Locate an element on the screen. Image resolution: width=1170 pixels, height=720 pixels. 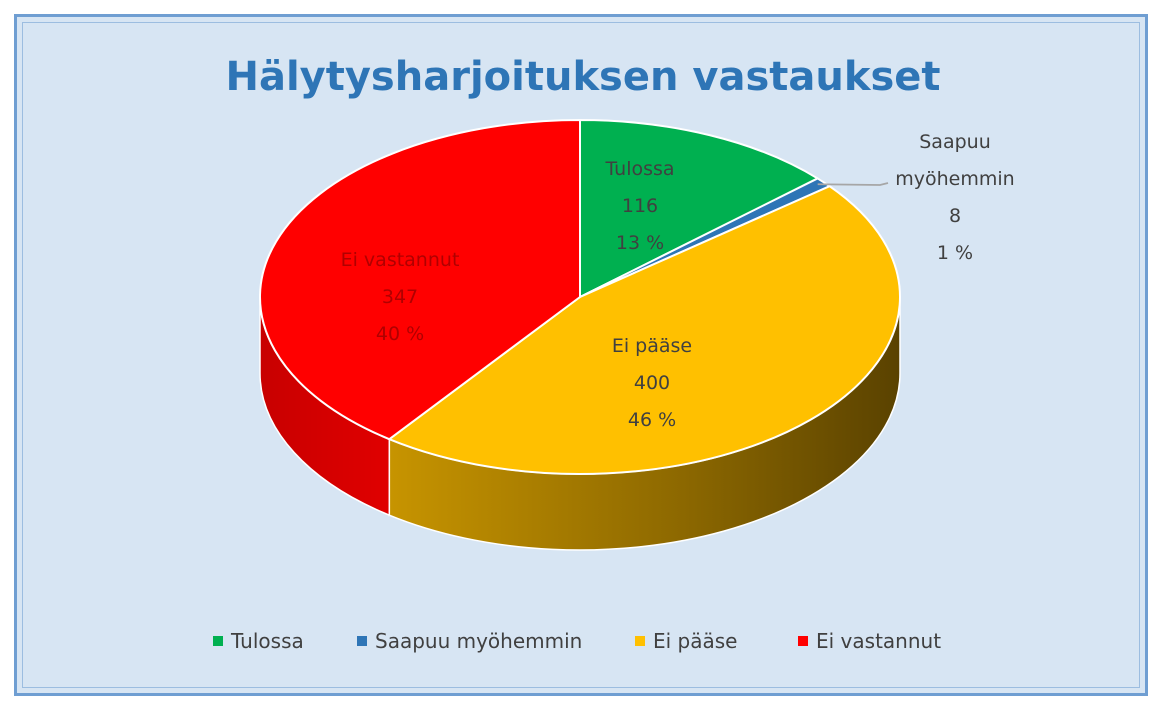
legend-item-saapuu-my-hemmin: Saapuu myöhemmin is located at coordinates (469, 641).